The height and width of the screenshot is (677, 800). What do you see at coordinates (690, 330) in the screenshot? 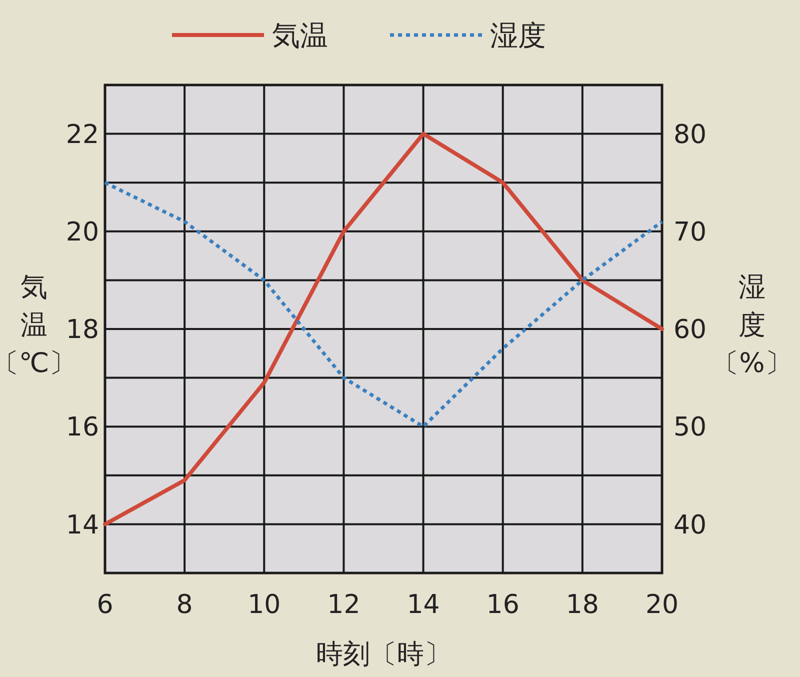
I see `y2-tick-label: 60` at bounding box center [690, 330].